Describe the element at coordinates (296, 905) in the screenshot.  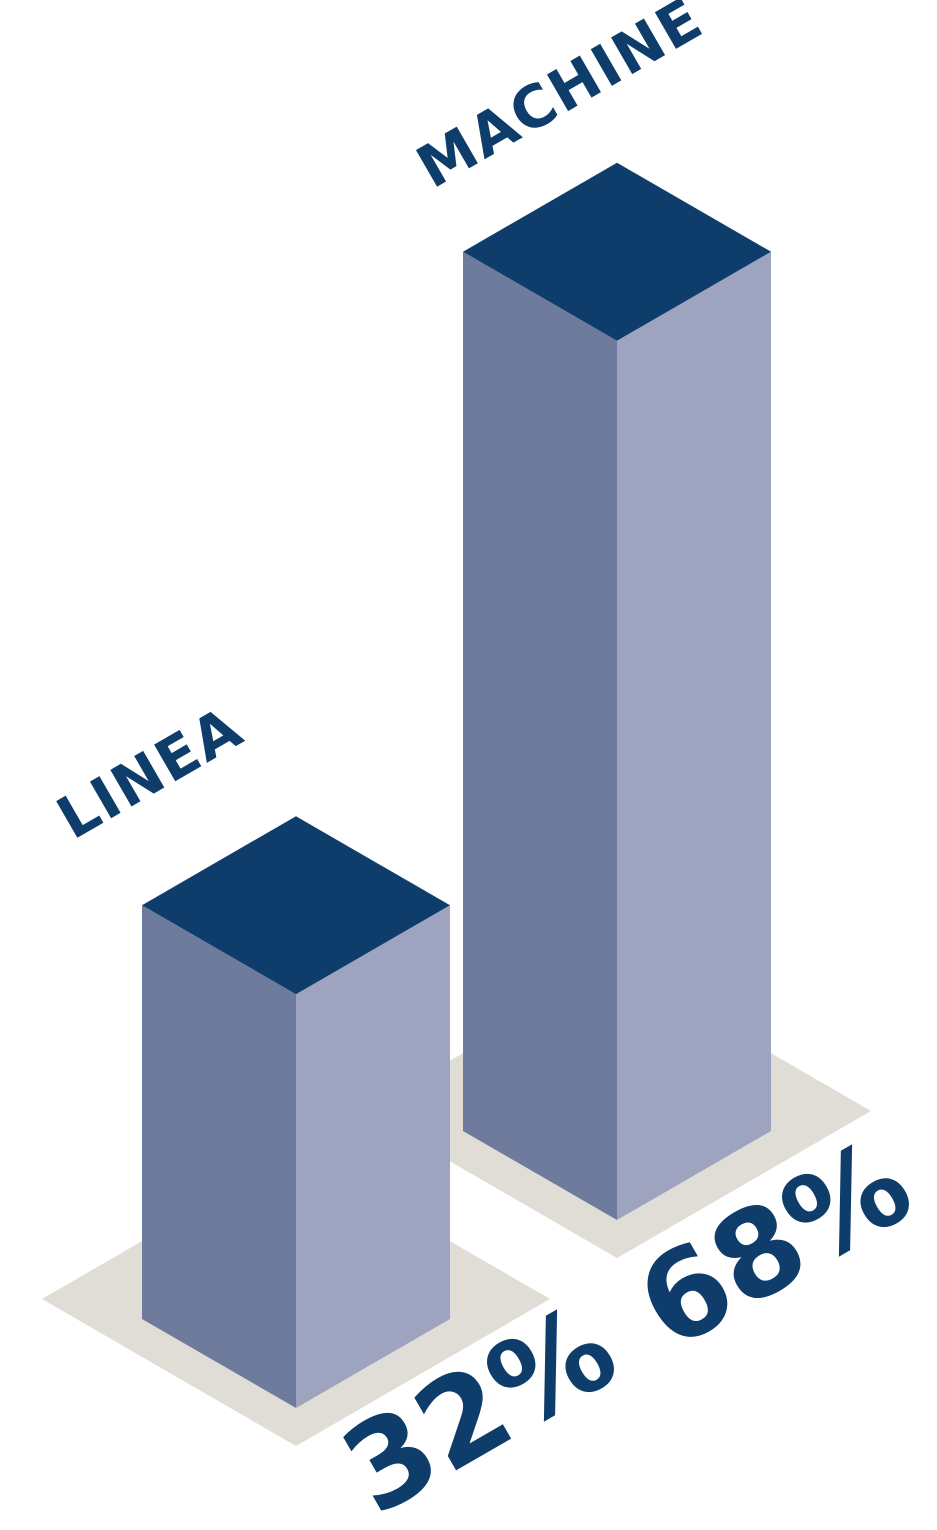
I see `bar-top-face-linea` at that location.